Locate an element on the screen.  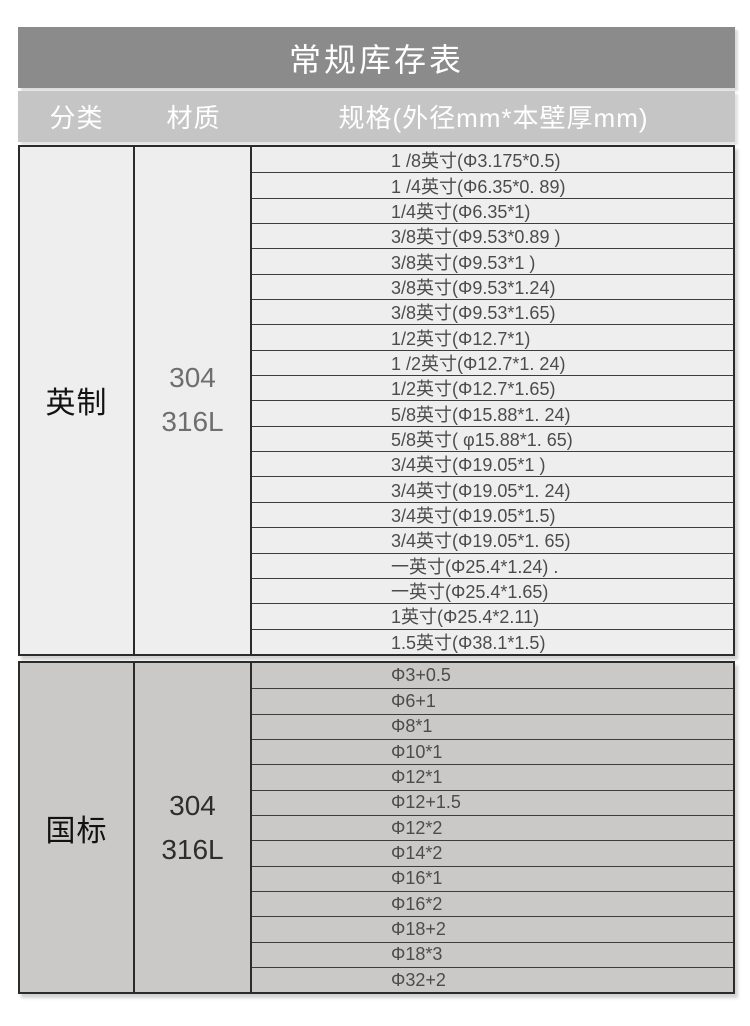
spec-row: 5/8英寸( φ15.88*1. 65) is located at coordinates (492, 438).